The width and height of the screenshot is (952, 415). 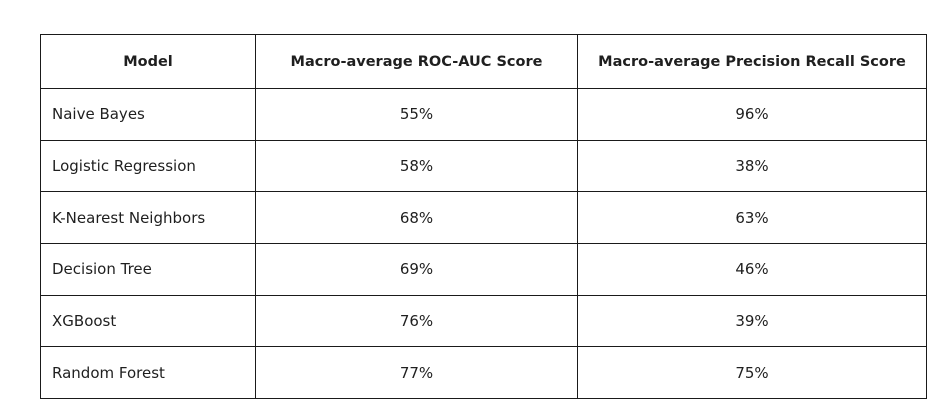 What do you see at coordinates (148, 61) in the screenshot?
I see `header-model: Model` at bounding box center [148, 61].